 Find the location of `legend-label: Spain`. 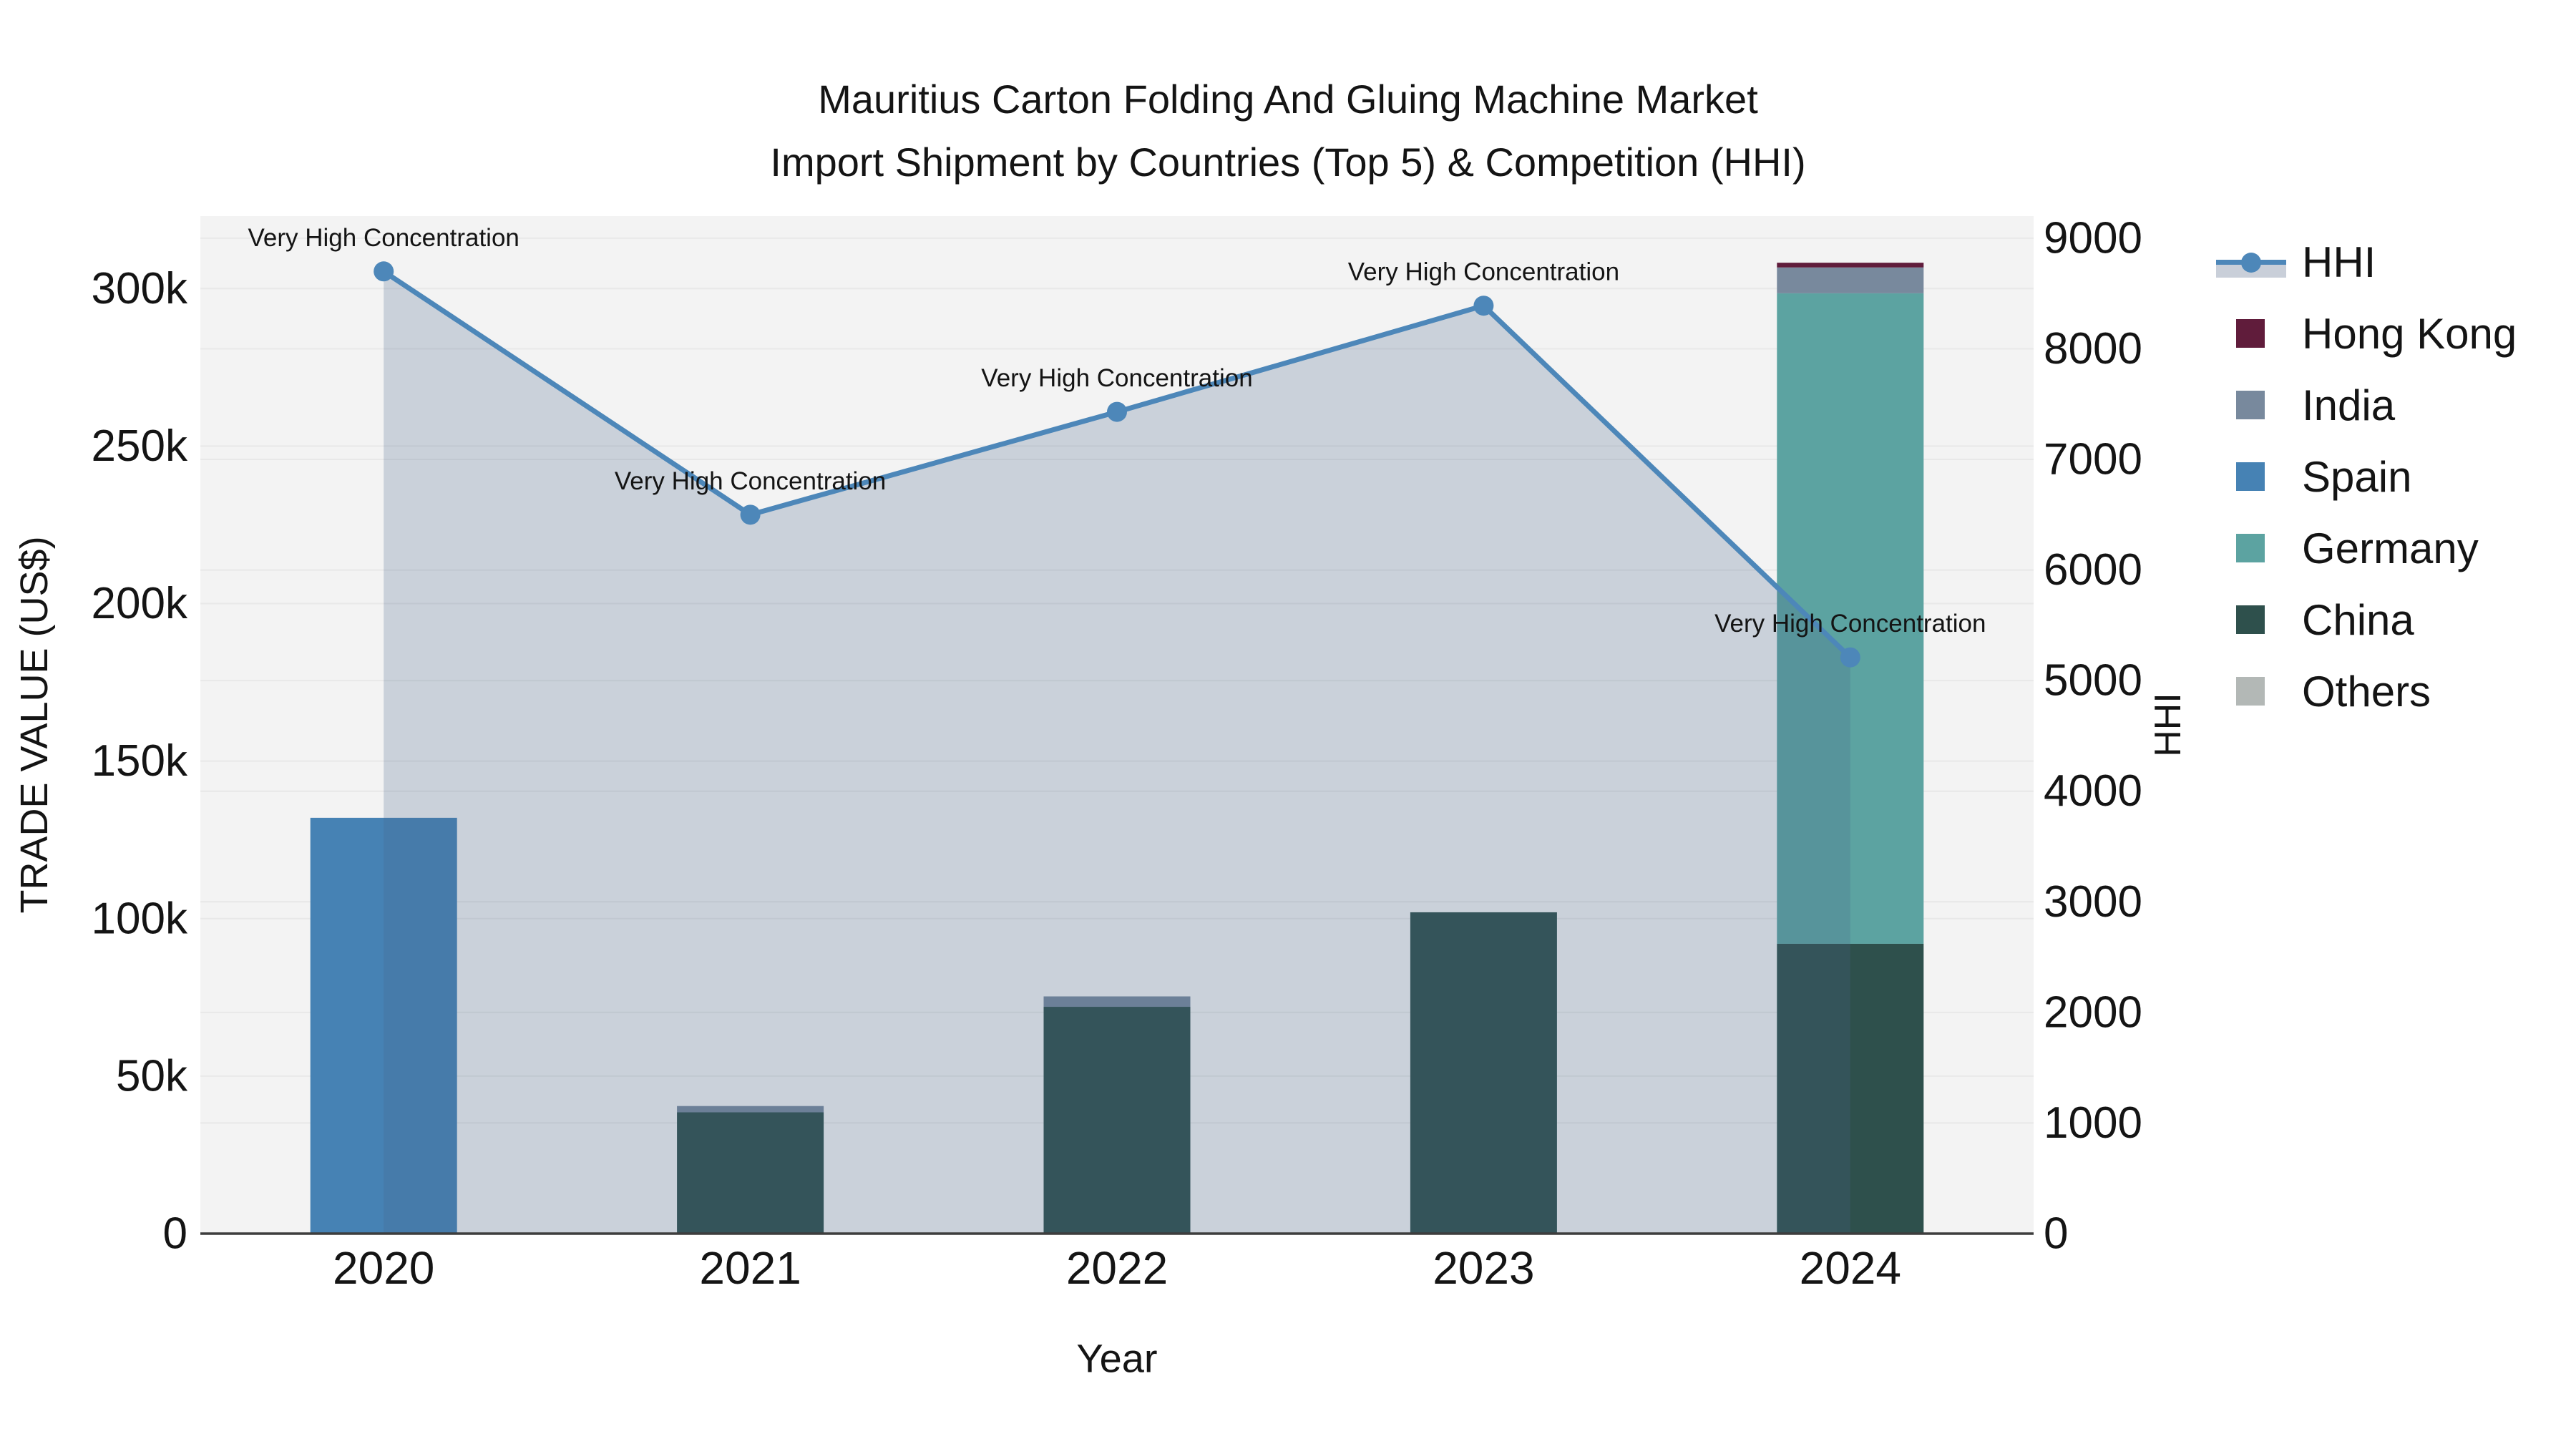

legend-label: Spain is located at coordinates (2357, 476).